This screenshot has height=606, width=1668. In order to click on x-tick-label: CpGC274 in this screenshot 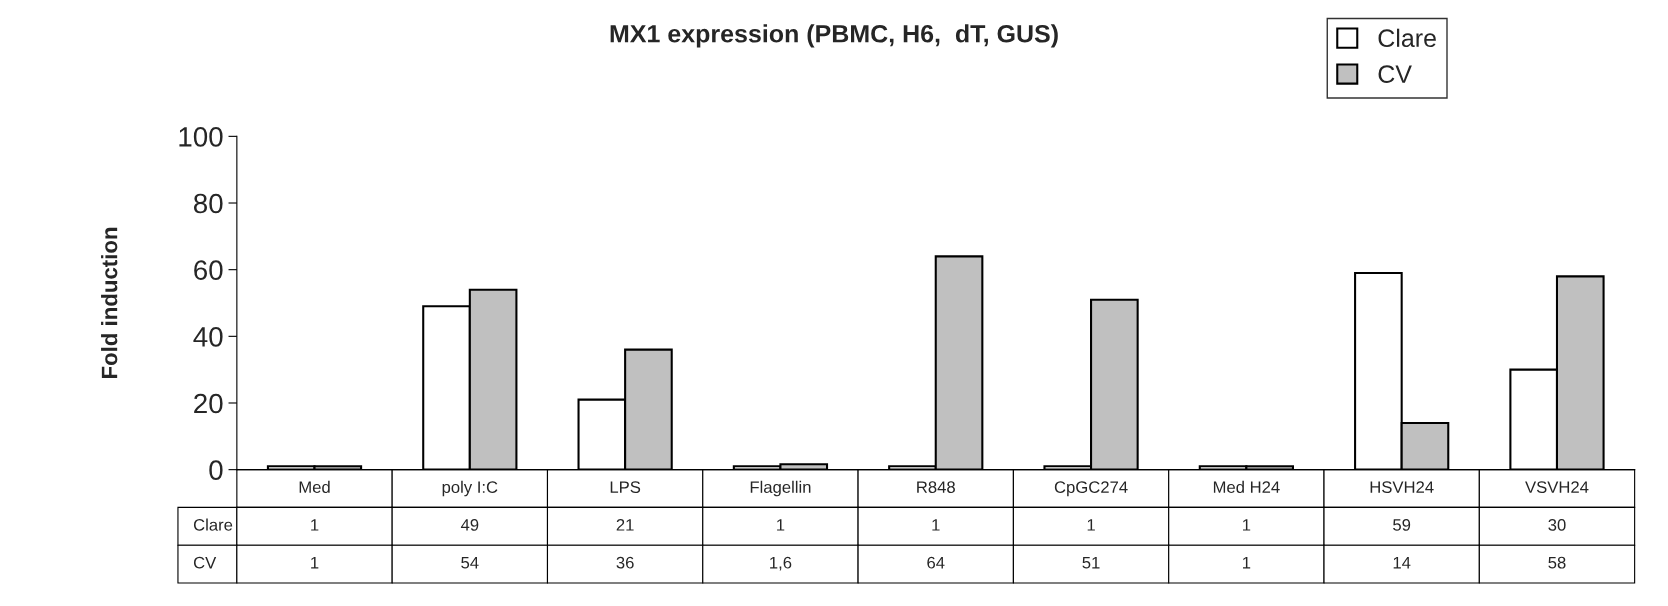, I will do `click(1091, 489)`.